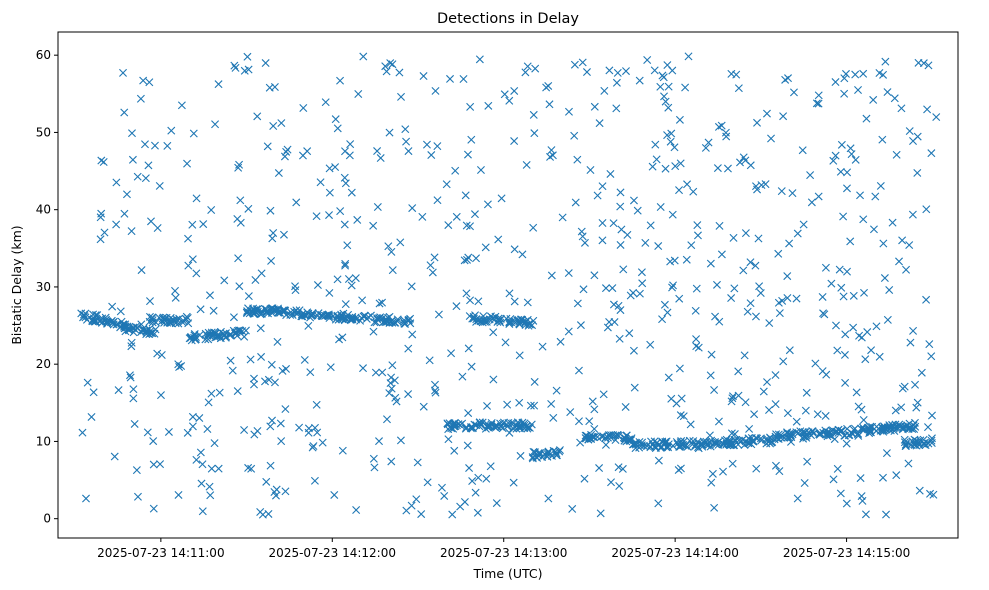  What do you see at coordinates (332, 553) in the screenshot?
I see `x-tick-label-1: 2025-07-23 14:12:00` at bounding box center [332, 553].